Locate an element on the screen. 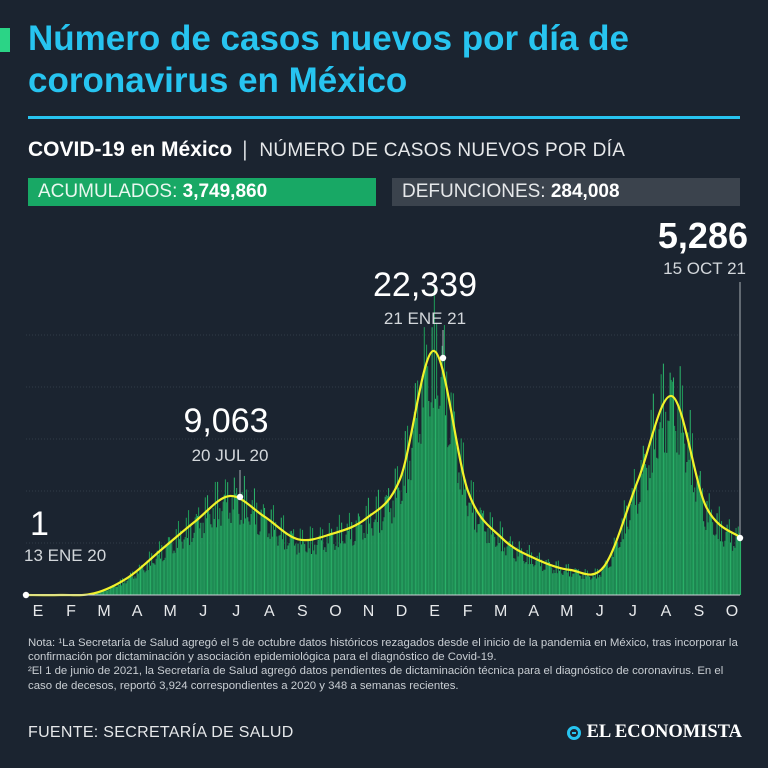 This screenshot has height=768, width=768. annotation-dot is located at coordinates (740, 538).